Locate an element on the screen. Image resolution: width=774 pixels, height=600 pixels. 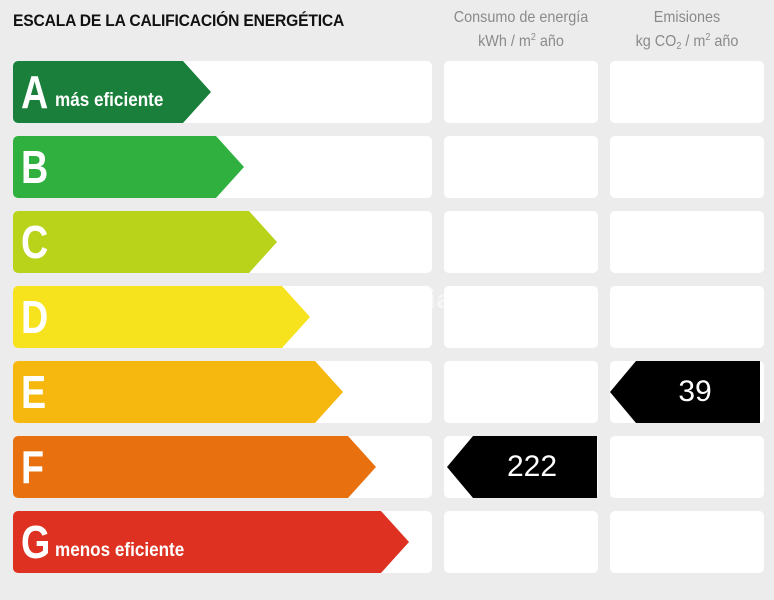
consumo-column-header: Consumo de energía kWh / m2 año is located at coordinates (521, 30).